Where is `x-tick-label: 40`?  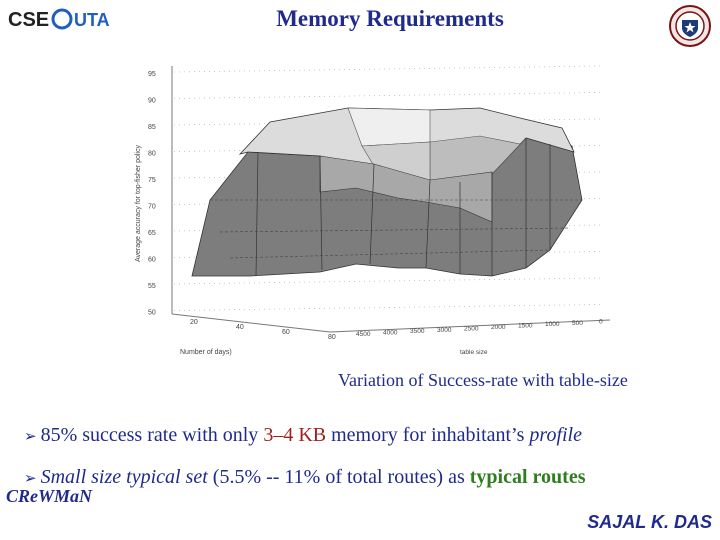
x-tick-label: 40 is located at coordinates (240, 327).